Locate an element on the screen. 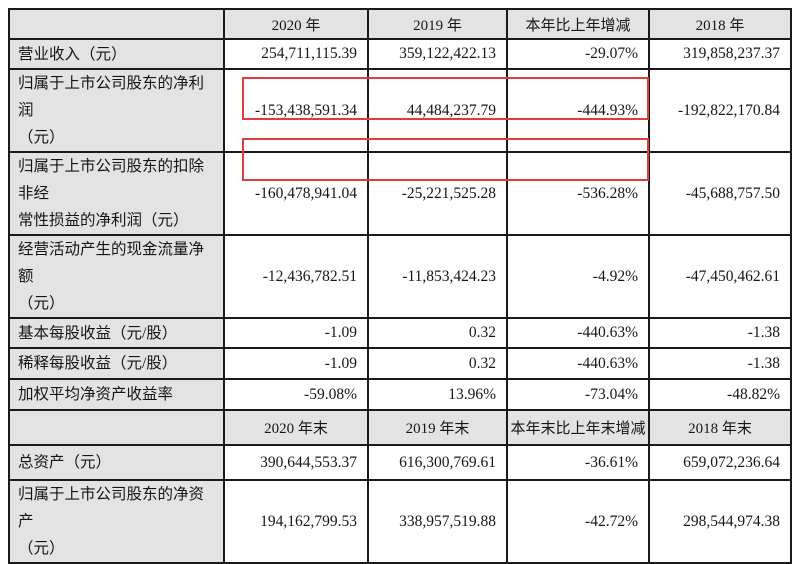  value-cell: -47,450,462.61 is located at coordinates (720, 276).